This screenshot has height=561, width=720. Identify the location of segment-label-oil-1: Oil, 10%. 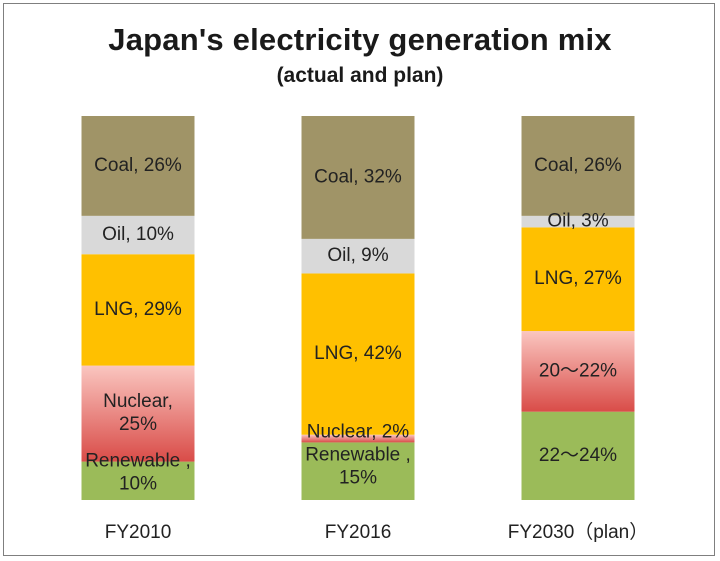
(138, 234).